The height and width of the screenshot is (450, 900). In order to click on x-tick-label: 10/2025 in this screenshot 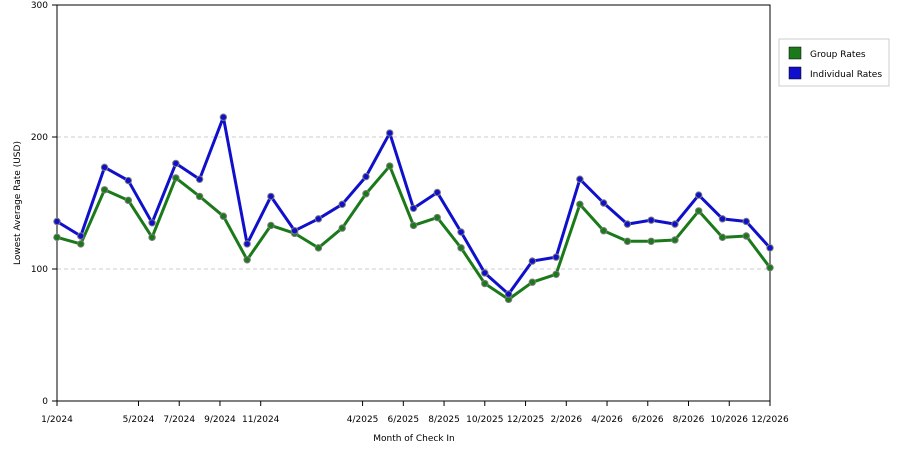, I will do `click(484, 420)`.